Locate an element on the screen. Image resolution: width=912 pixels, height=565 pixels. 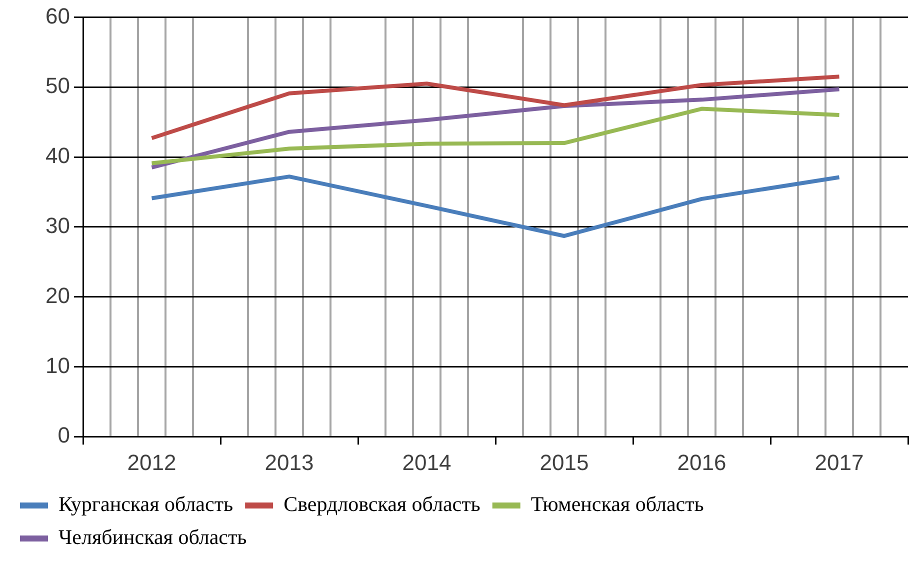
x-tick-label: 2016 is located at coordinates (701, 462).